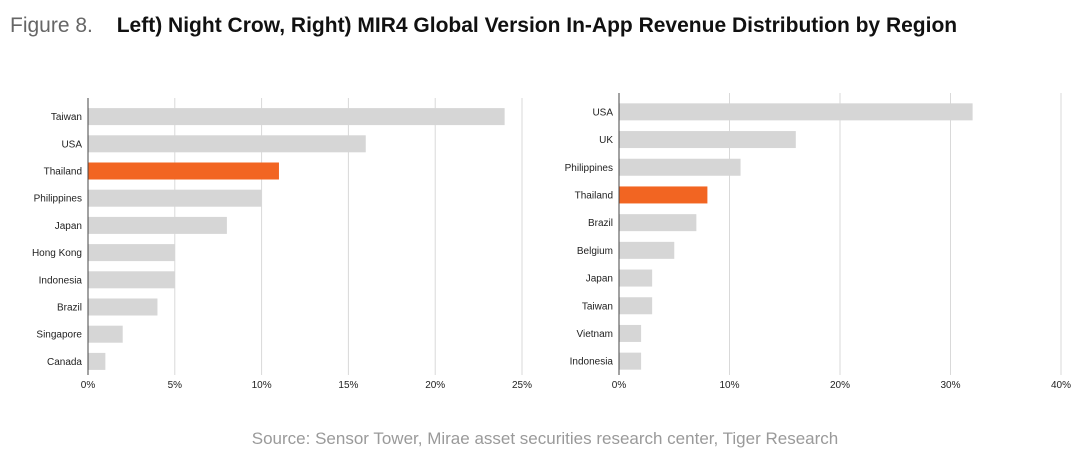  Describe the element at coordinates (636, 278) in the screenshot. I see `mir4-bar-japan` at that location.